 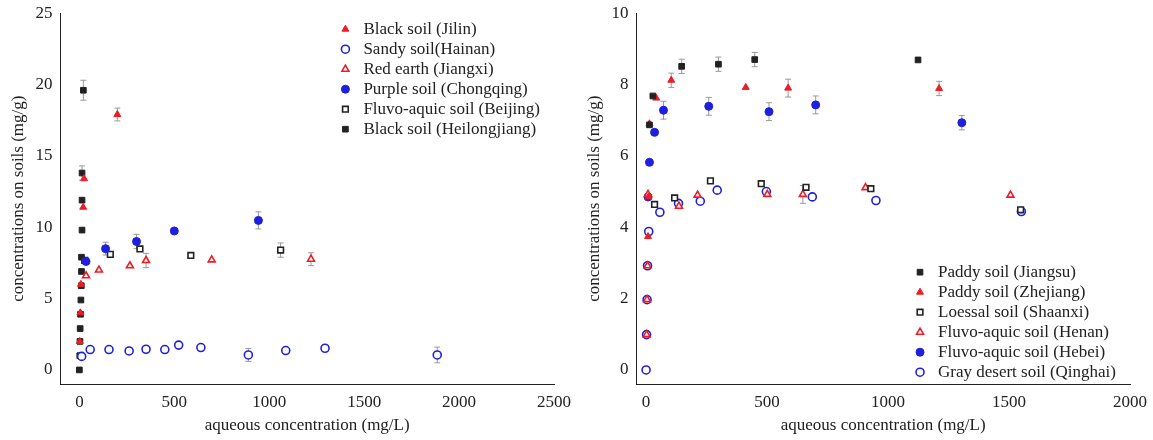 What do you see at coordinates (1014, 311) in the screenshot?
I see `legend-label: Loessal soil (Shaanxi)` at bounding box center [1014, 311].